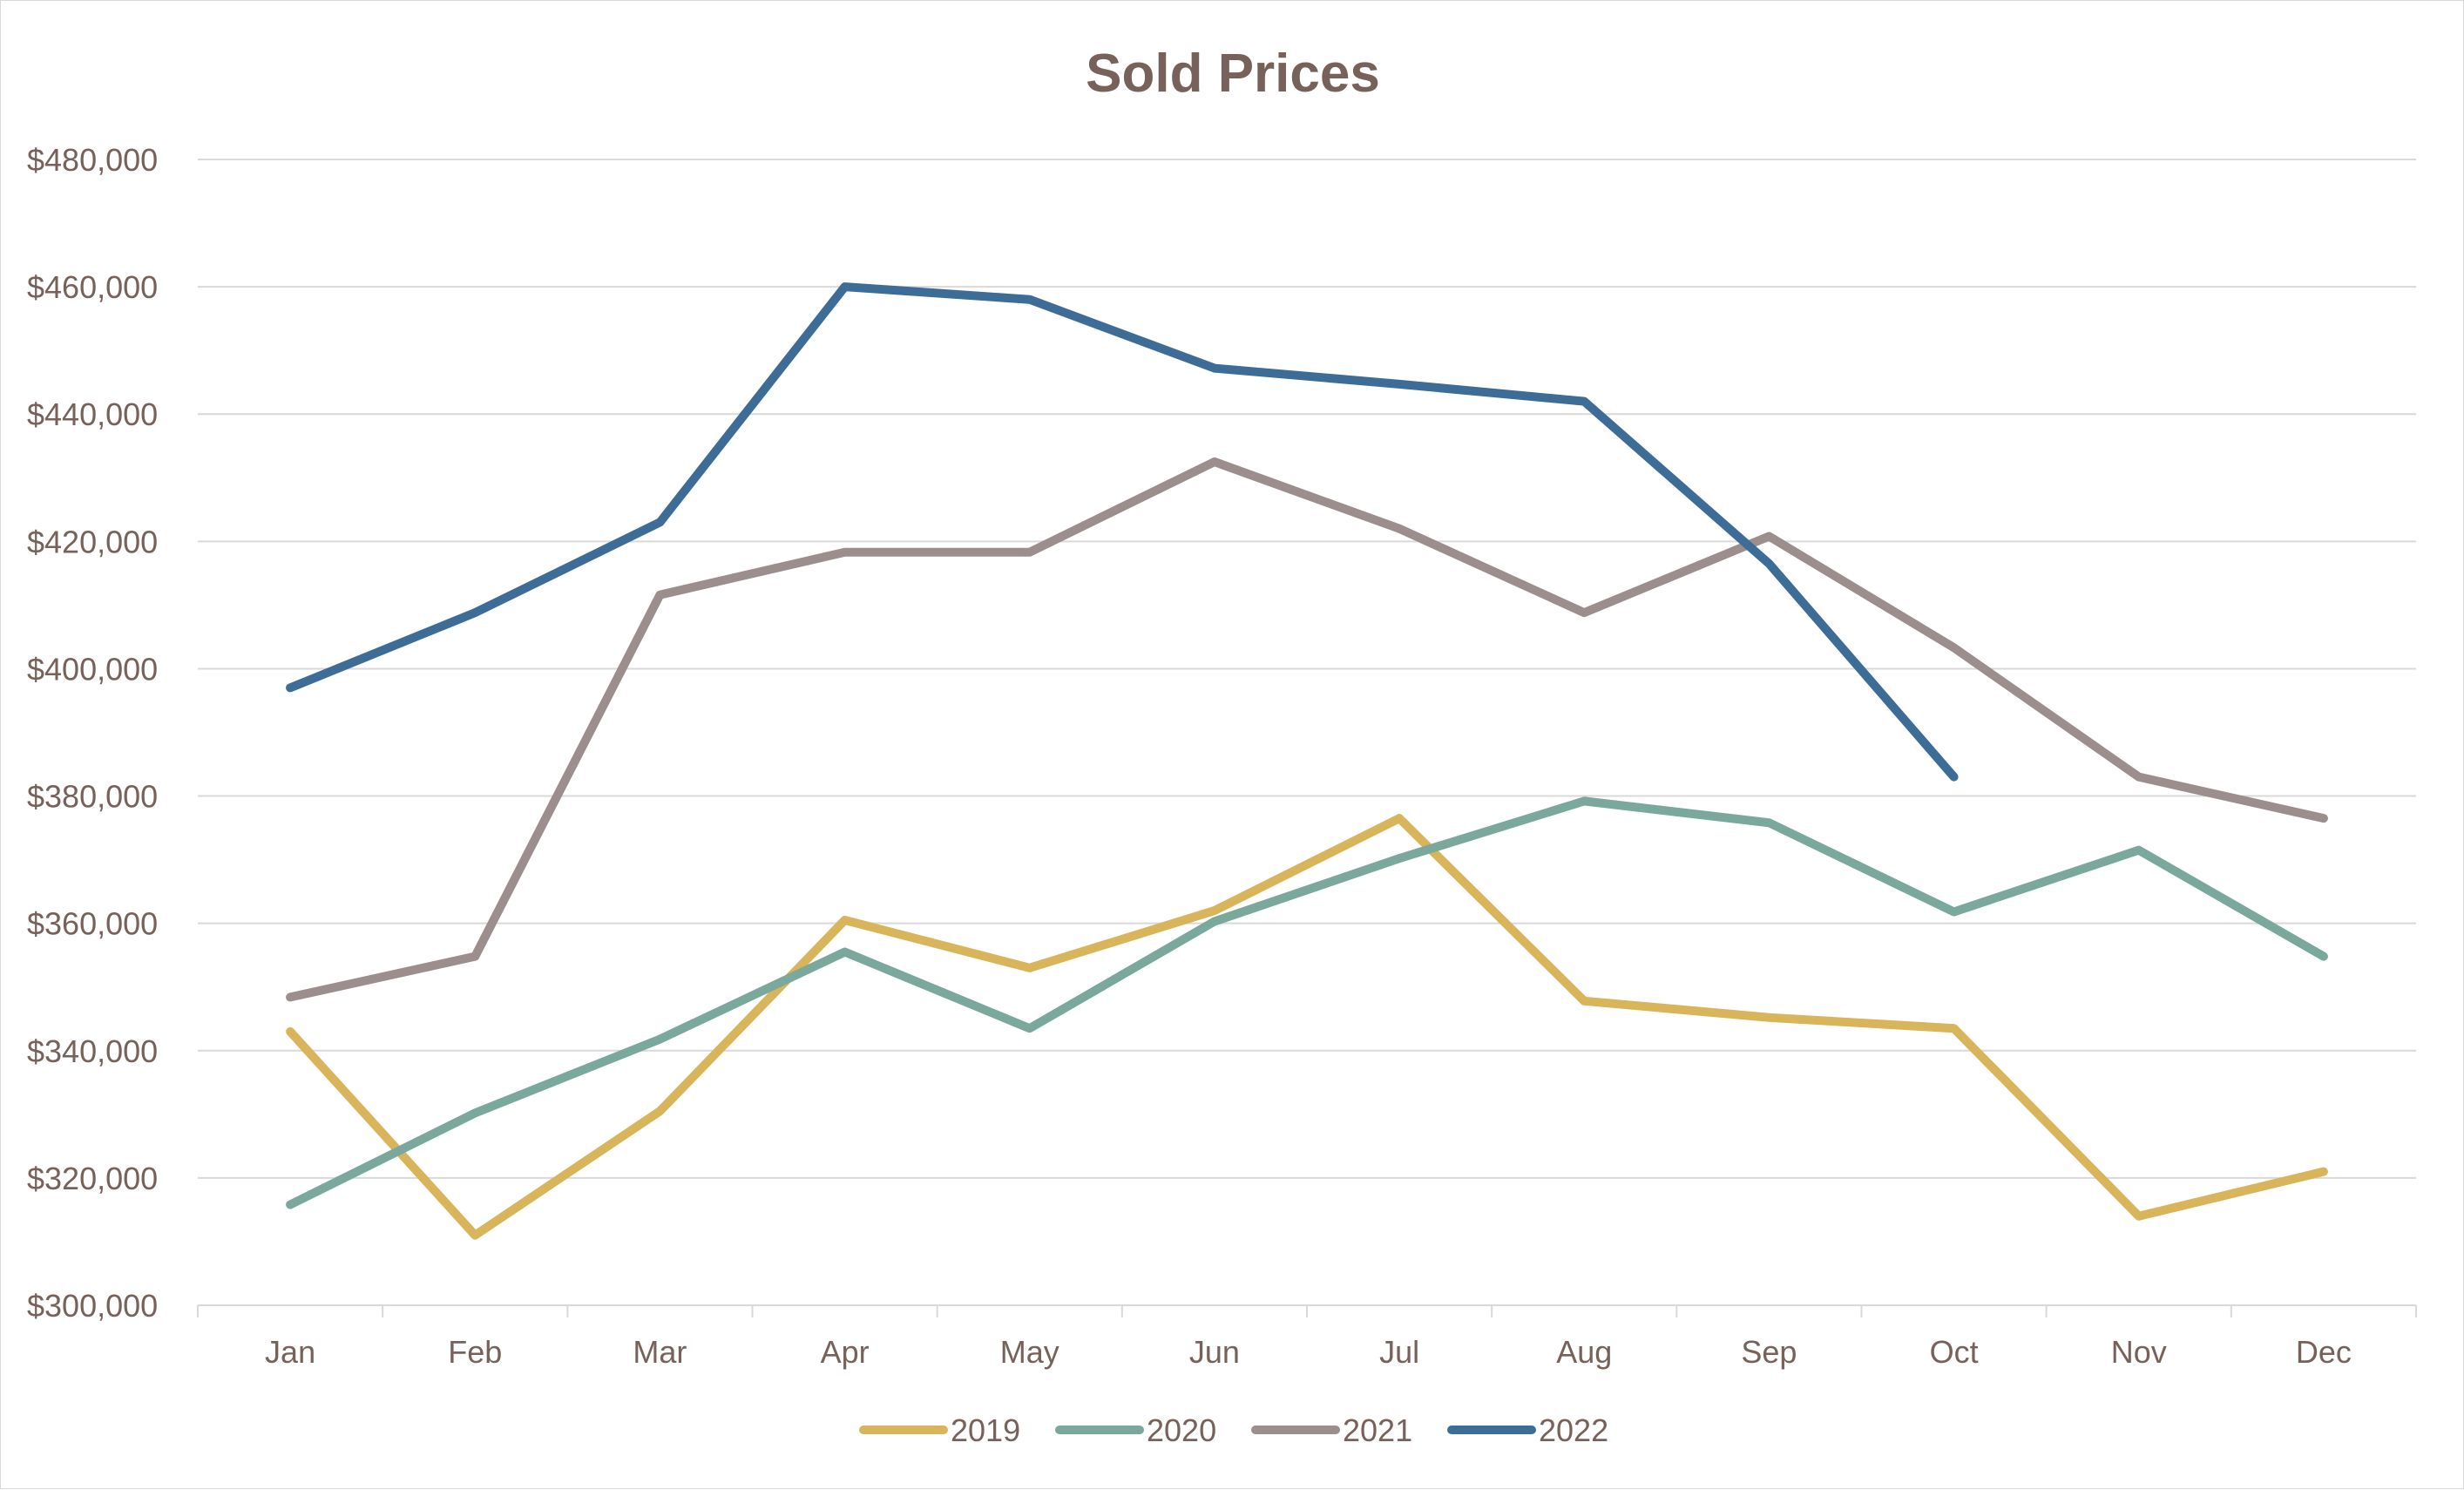 This screenshot has height=1490, width=2464. I want to click on chart-title: Sold Prices, so click(1233, 74).